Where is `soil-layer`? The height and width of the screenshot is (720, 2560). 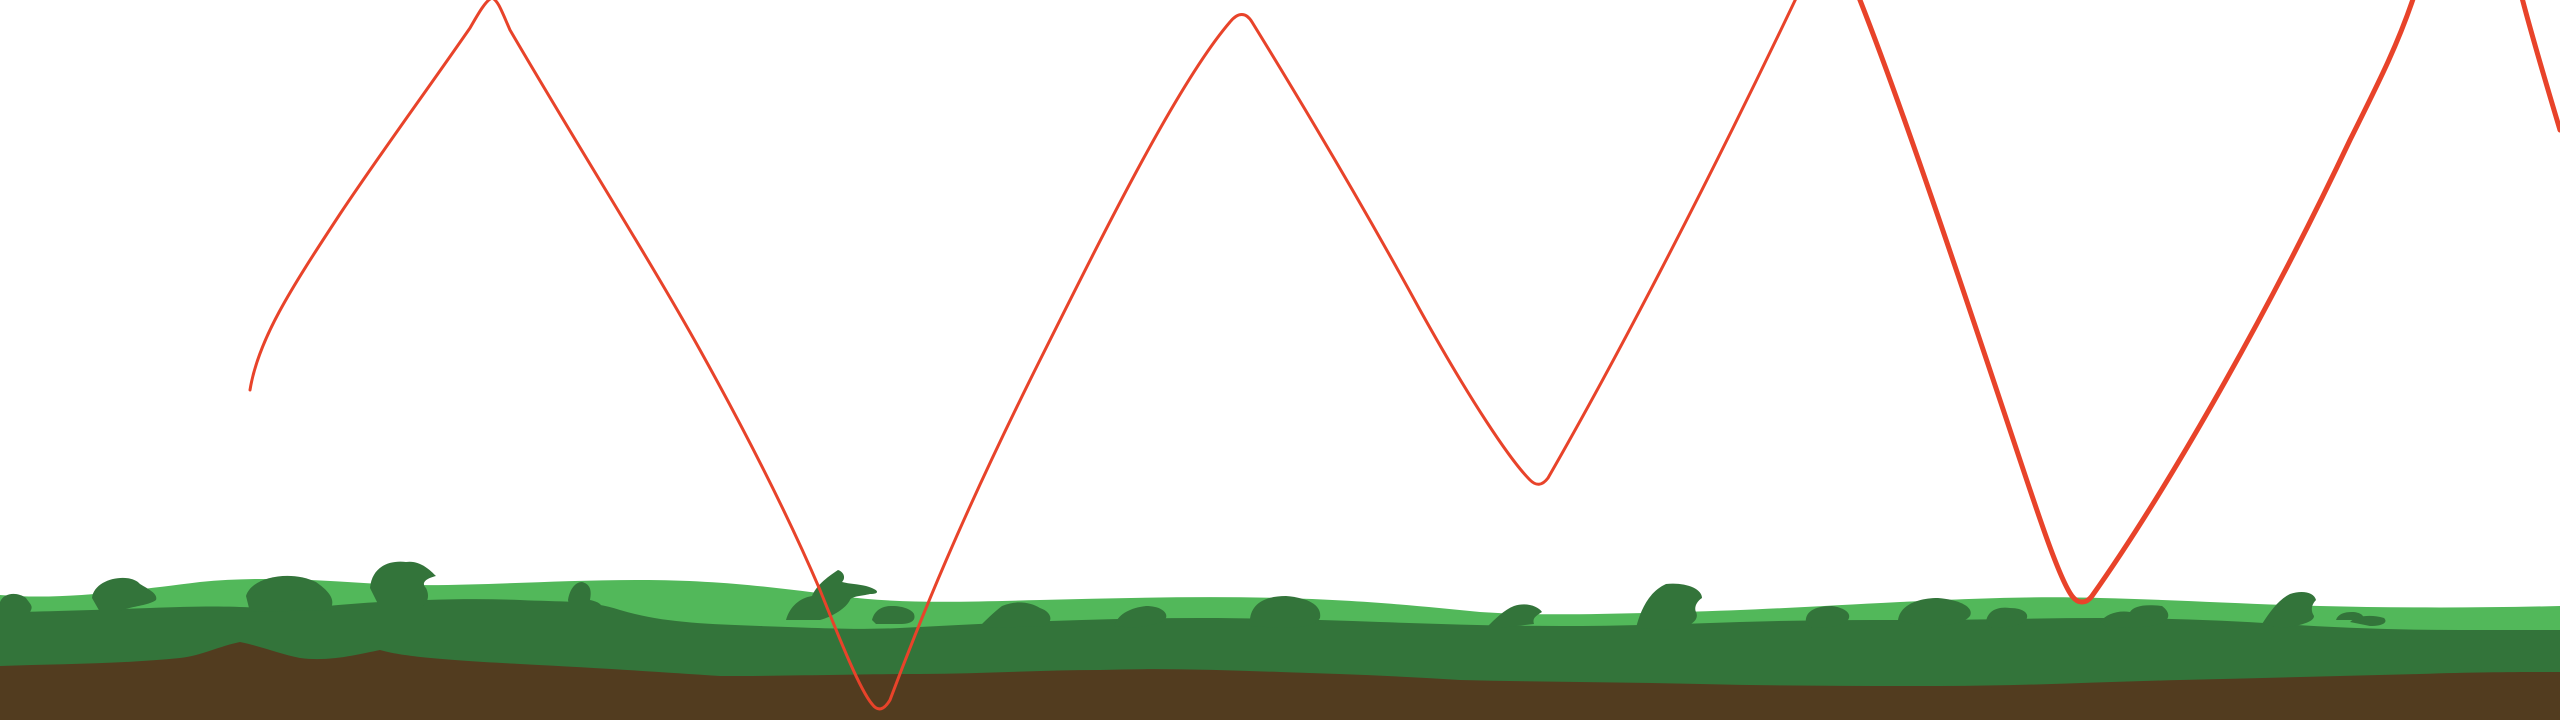
soil-layer is located at coordinates (1280, 681).